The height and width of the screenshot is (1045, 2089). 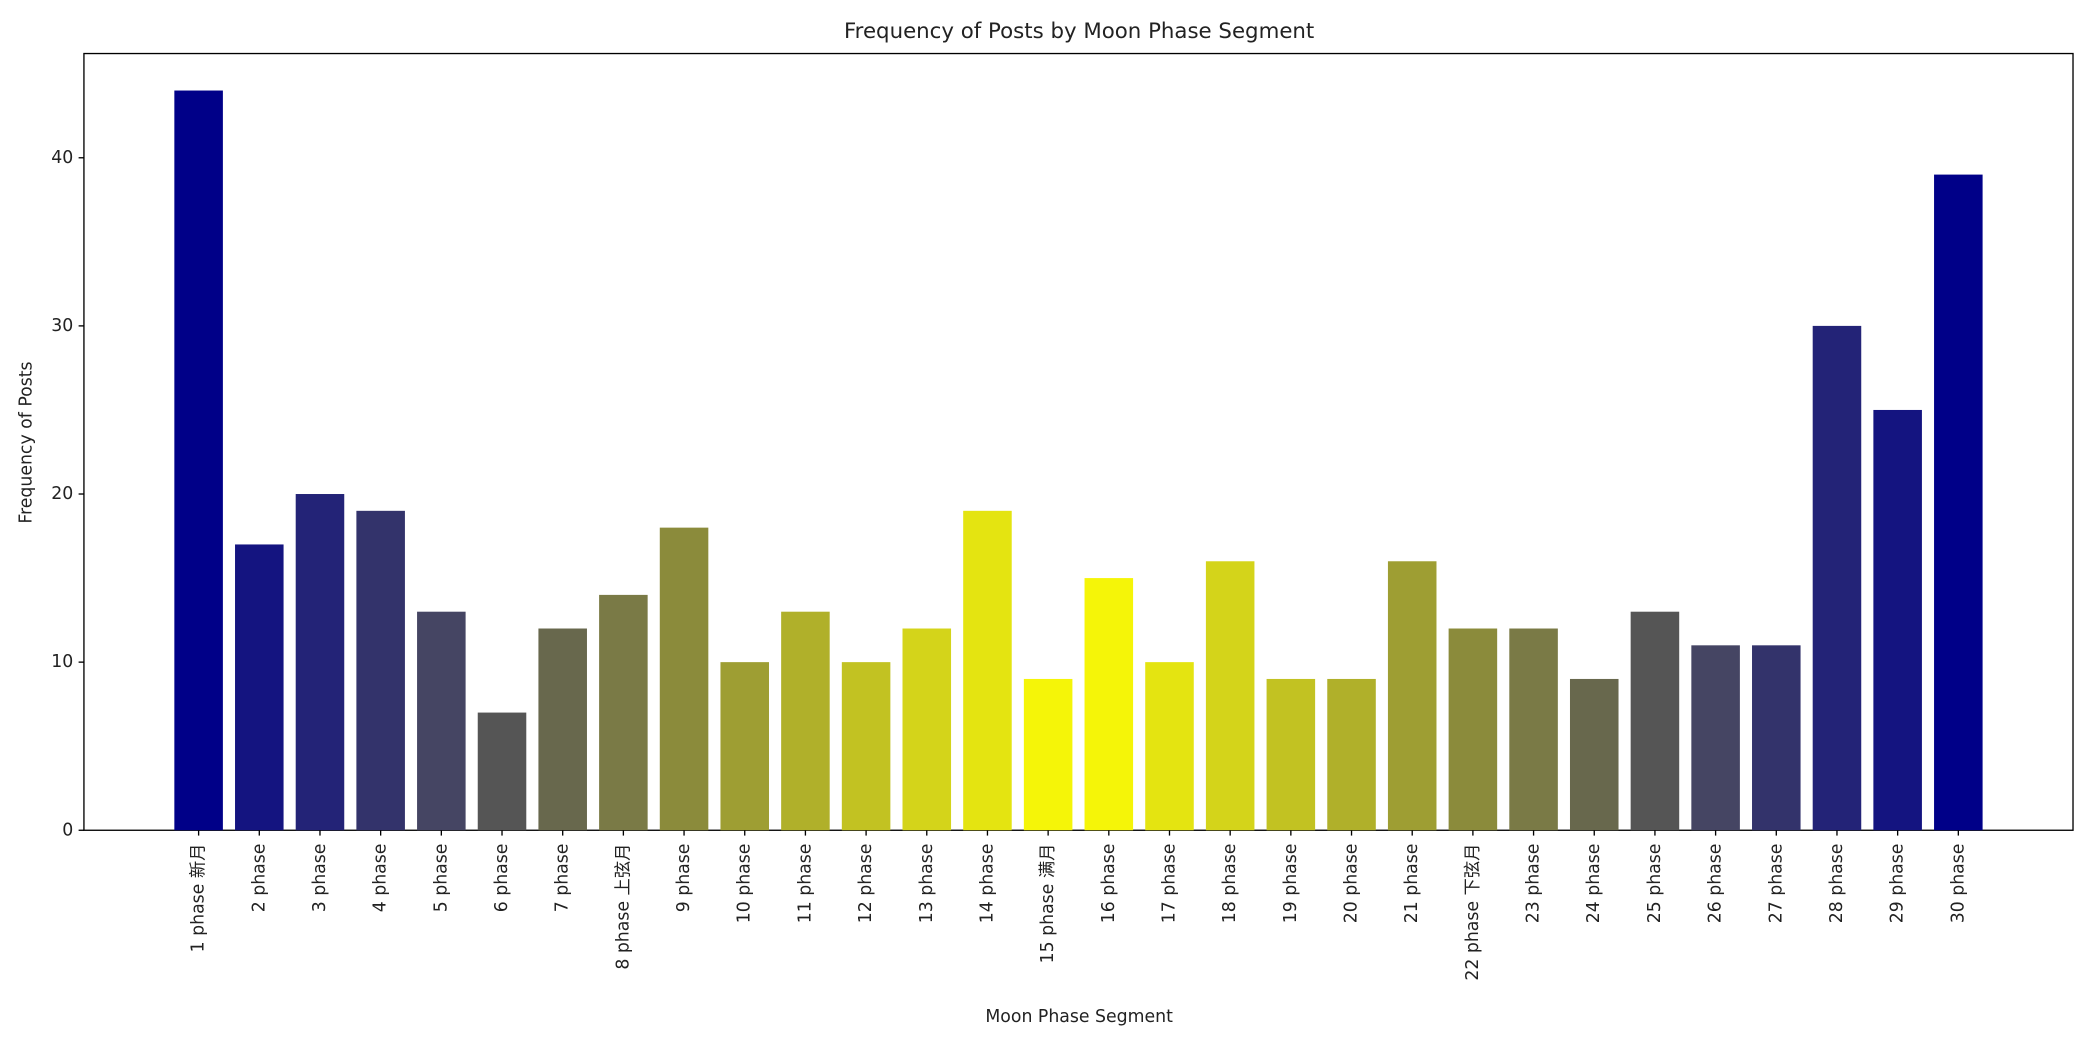 What do you see at coordinates (1594, 884) in the screenshot?
I see `x-tick-label: 24 phase` at bounding box center [1594, 884].